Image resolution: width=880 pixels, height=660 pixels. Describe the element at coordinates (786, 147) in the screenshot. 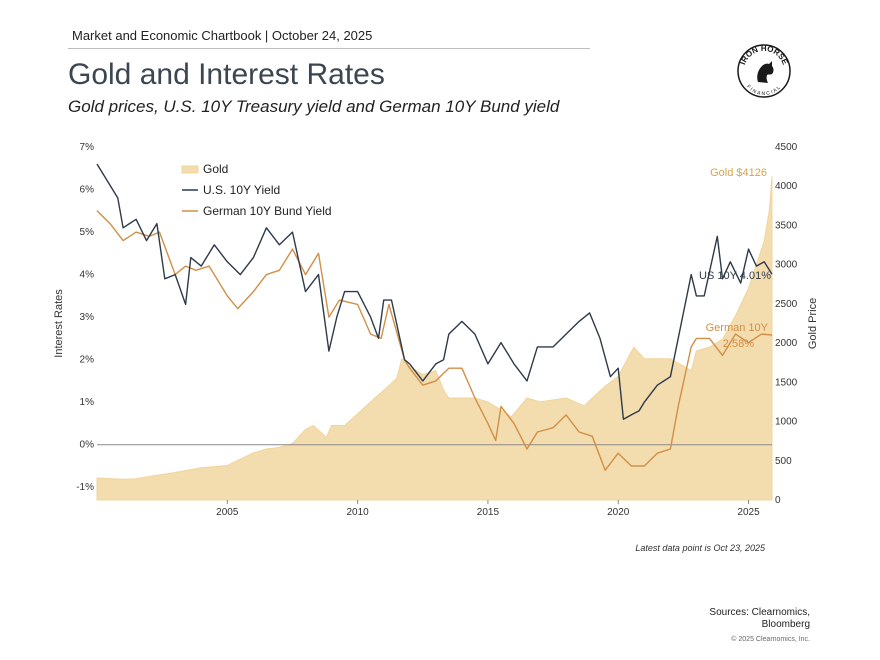

I see `y-right-tick-label: 4500` at that location.